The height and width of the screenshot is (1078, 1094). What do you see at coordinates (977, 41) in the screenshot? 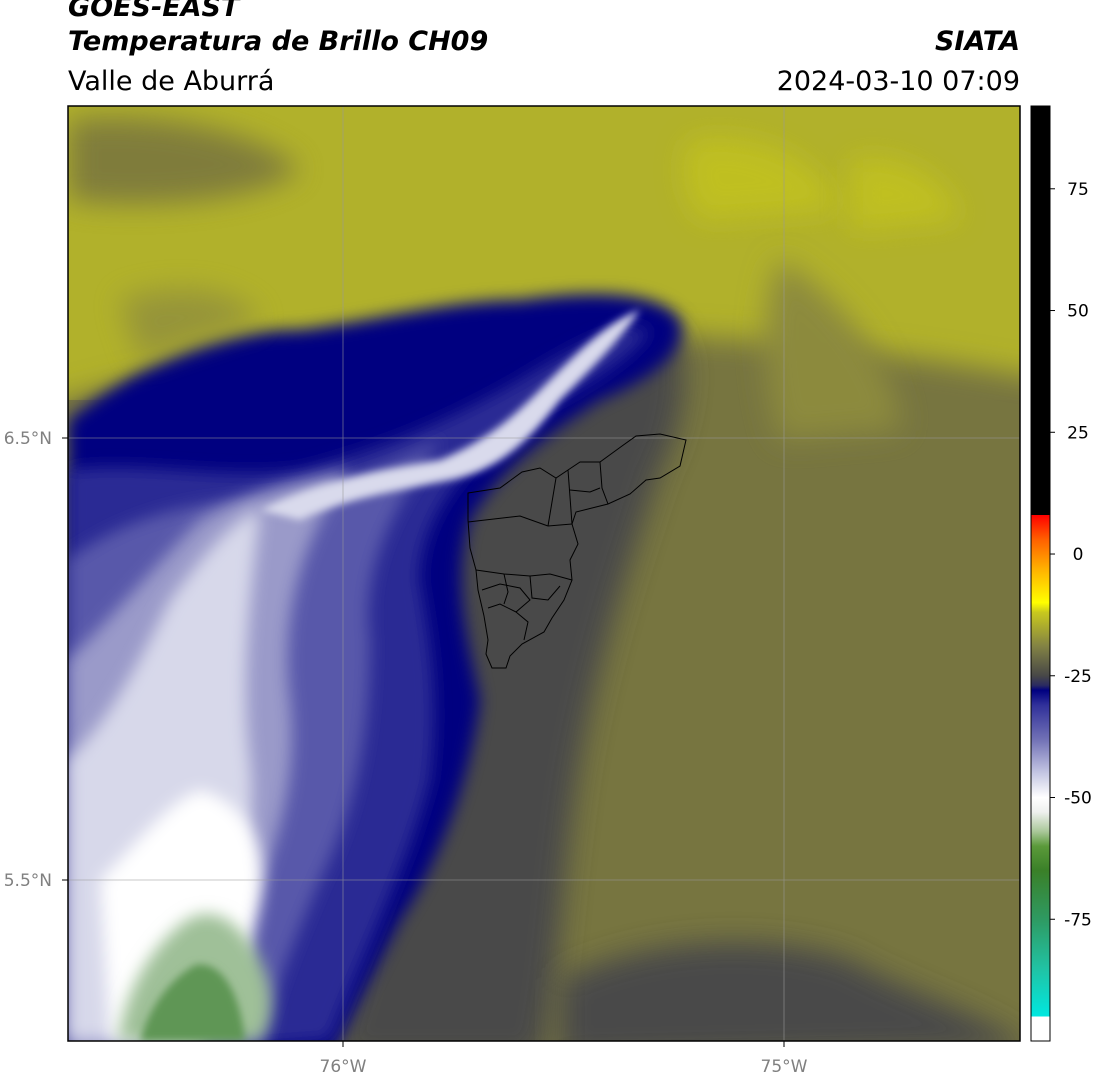
I see `brand-label: SIATA` at bounding box center [977, 41].